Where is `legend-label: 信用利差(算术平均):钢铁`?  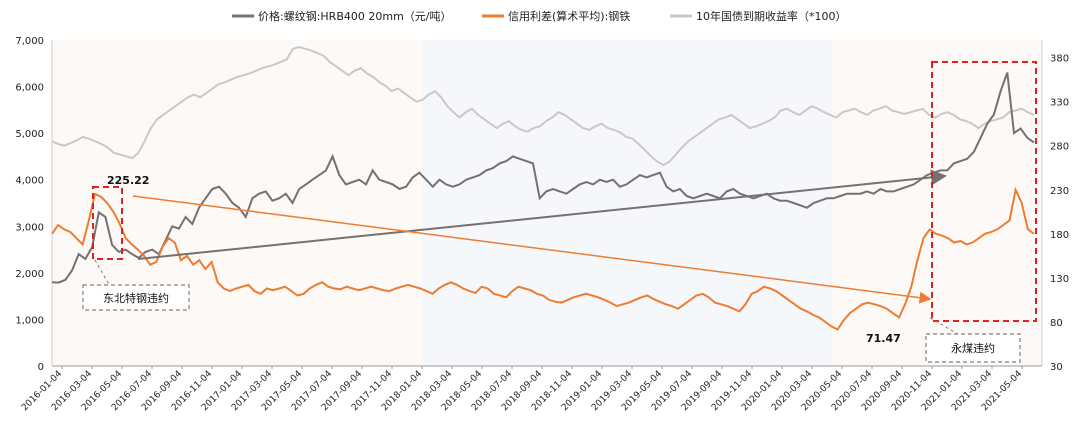 legend-label: 信用利差(算术平均):钢铁 is located at coordinates (569, 16).